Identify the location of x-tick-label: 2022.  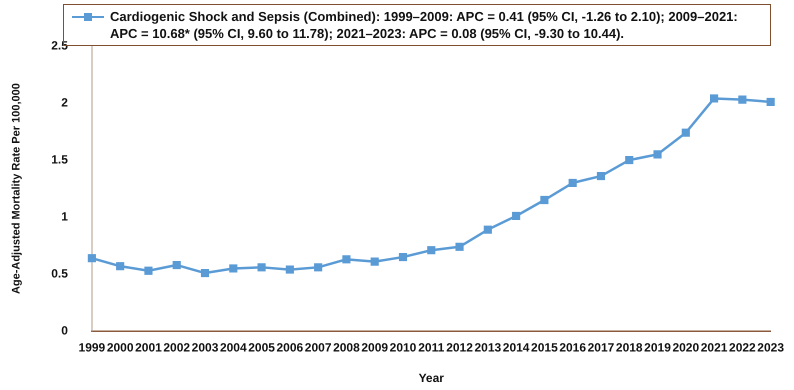
(742, 347).